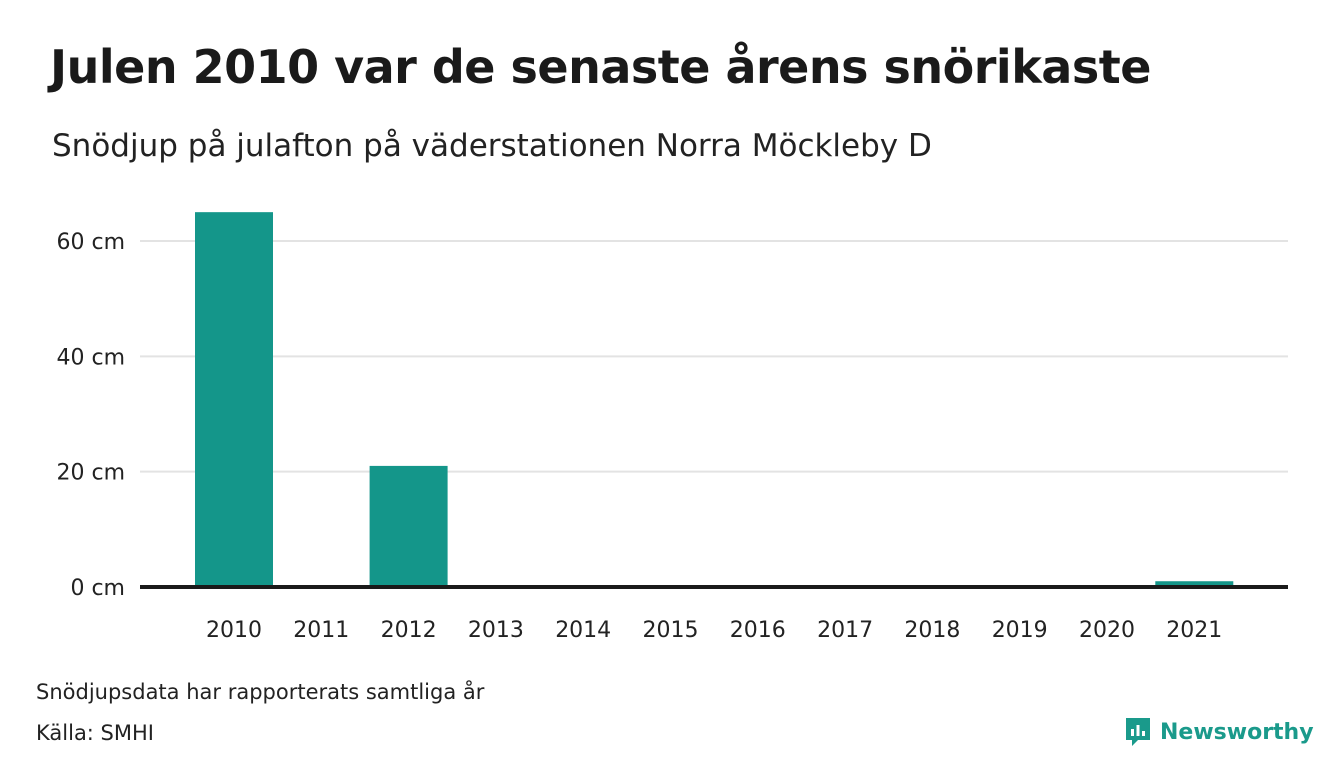  Describe the element at coordinates (1138, 732) in the screenshot. I see `newsworthy-logo-icon` at that location.